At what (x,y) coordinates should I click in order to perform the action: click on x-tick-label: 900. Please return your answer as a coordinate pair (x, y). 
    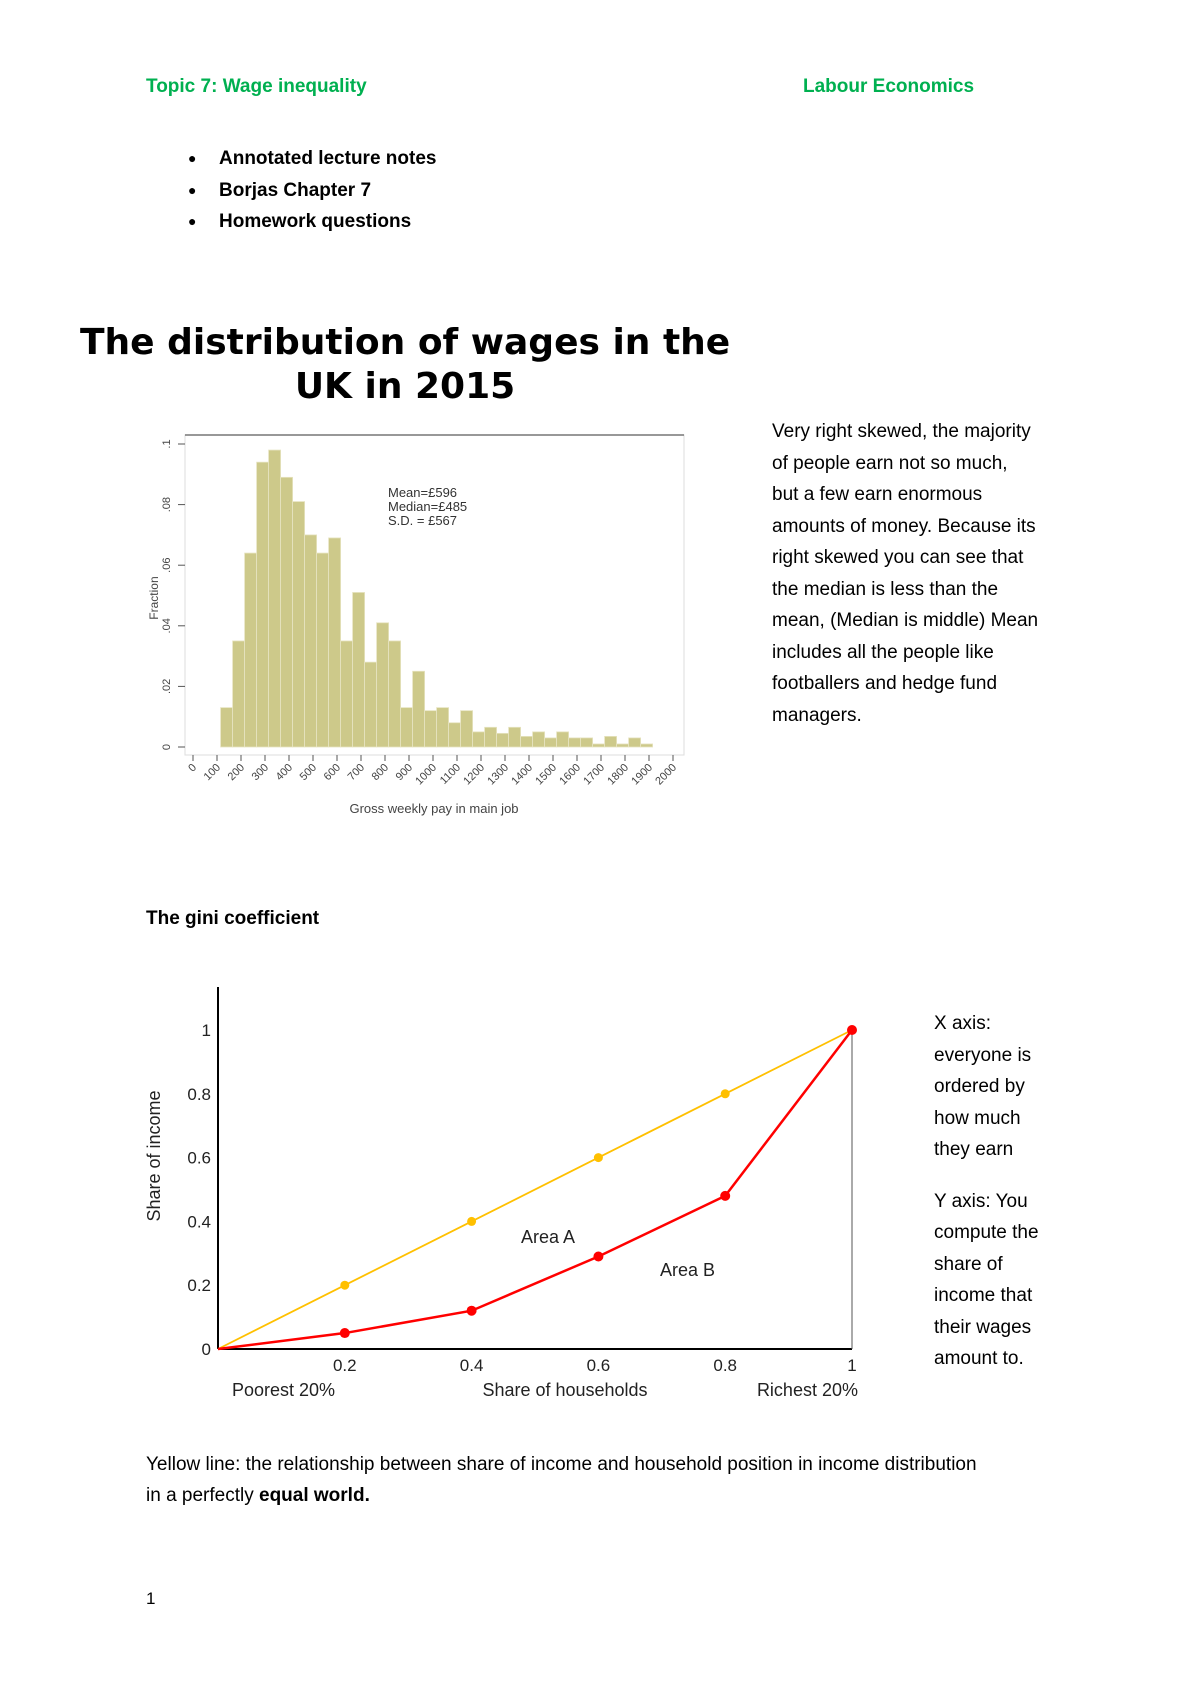
    Looking at the image, I should click on (404, 772).